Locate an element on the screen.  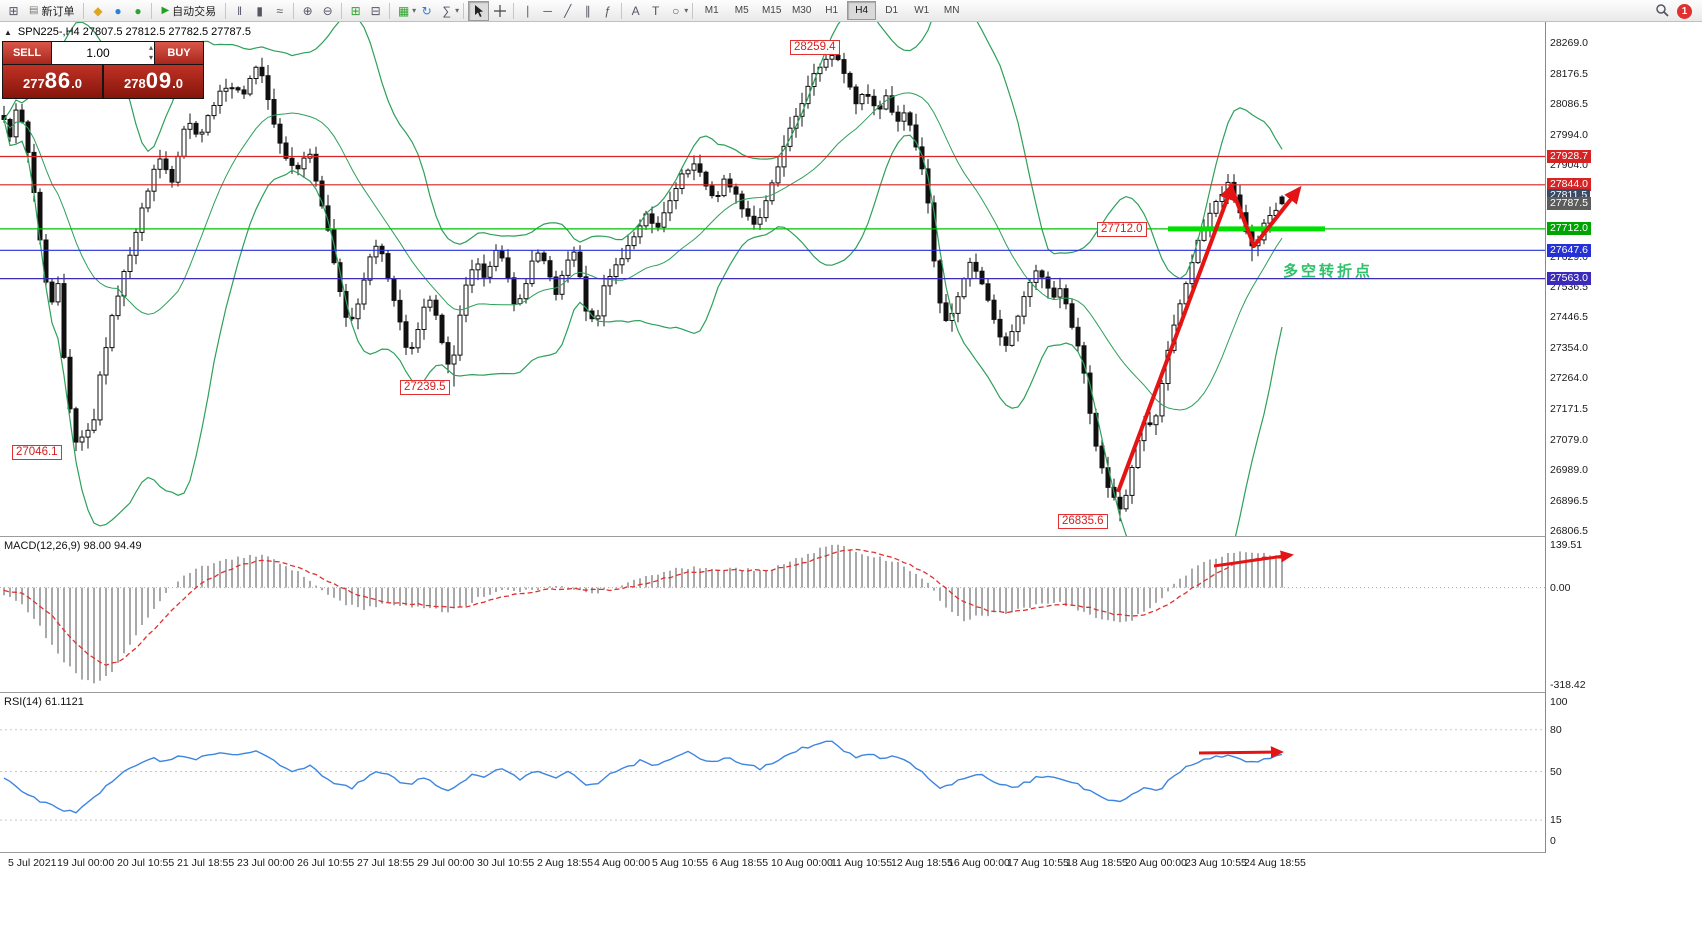
volume-up-icon: ▴ is located at coordinates (150, 47).